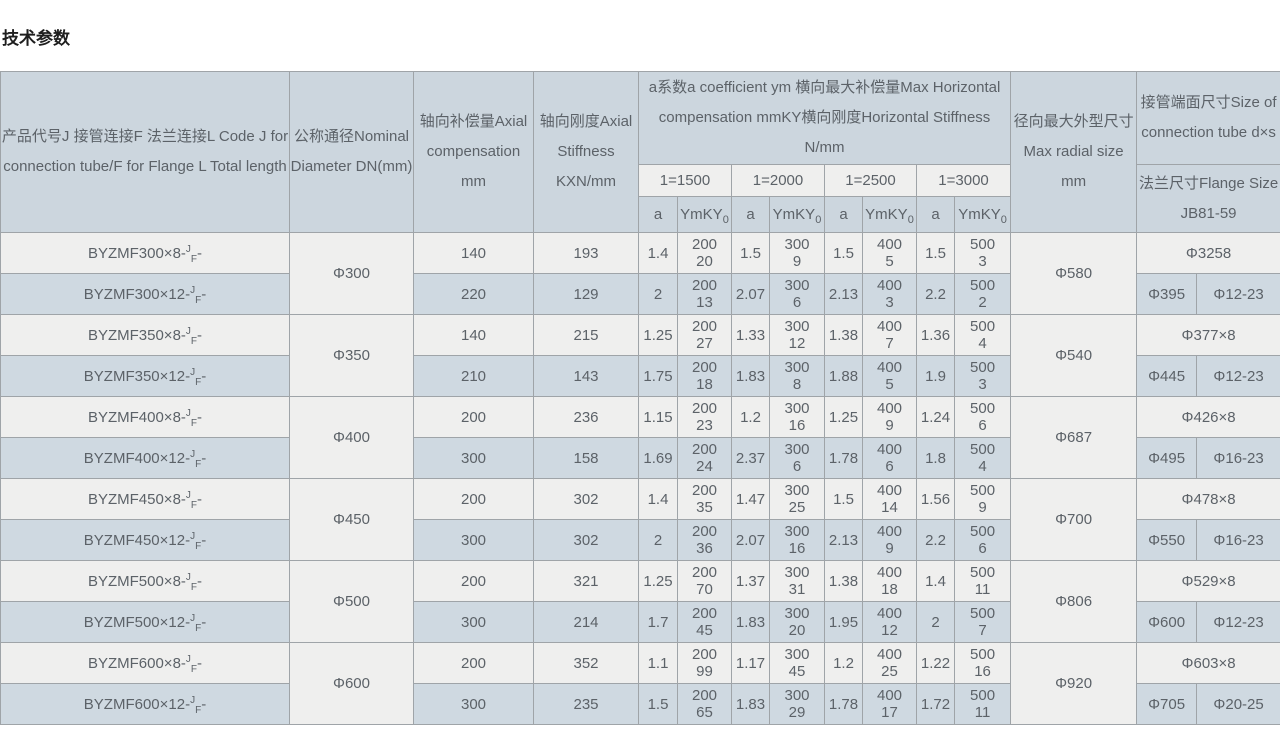 The height and width of the screenshot is (731, 1280). I want to click on ym-ky-cell: 200 23, so click(704, 417).